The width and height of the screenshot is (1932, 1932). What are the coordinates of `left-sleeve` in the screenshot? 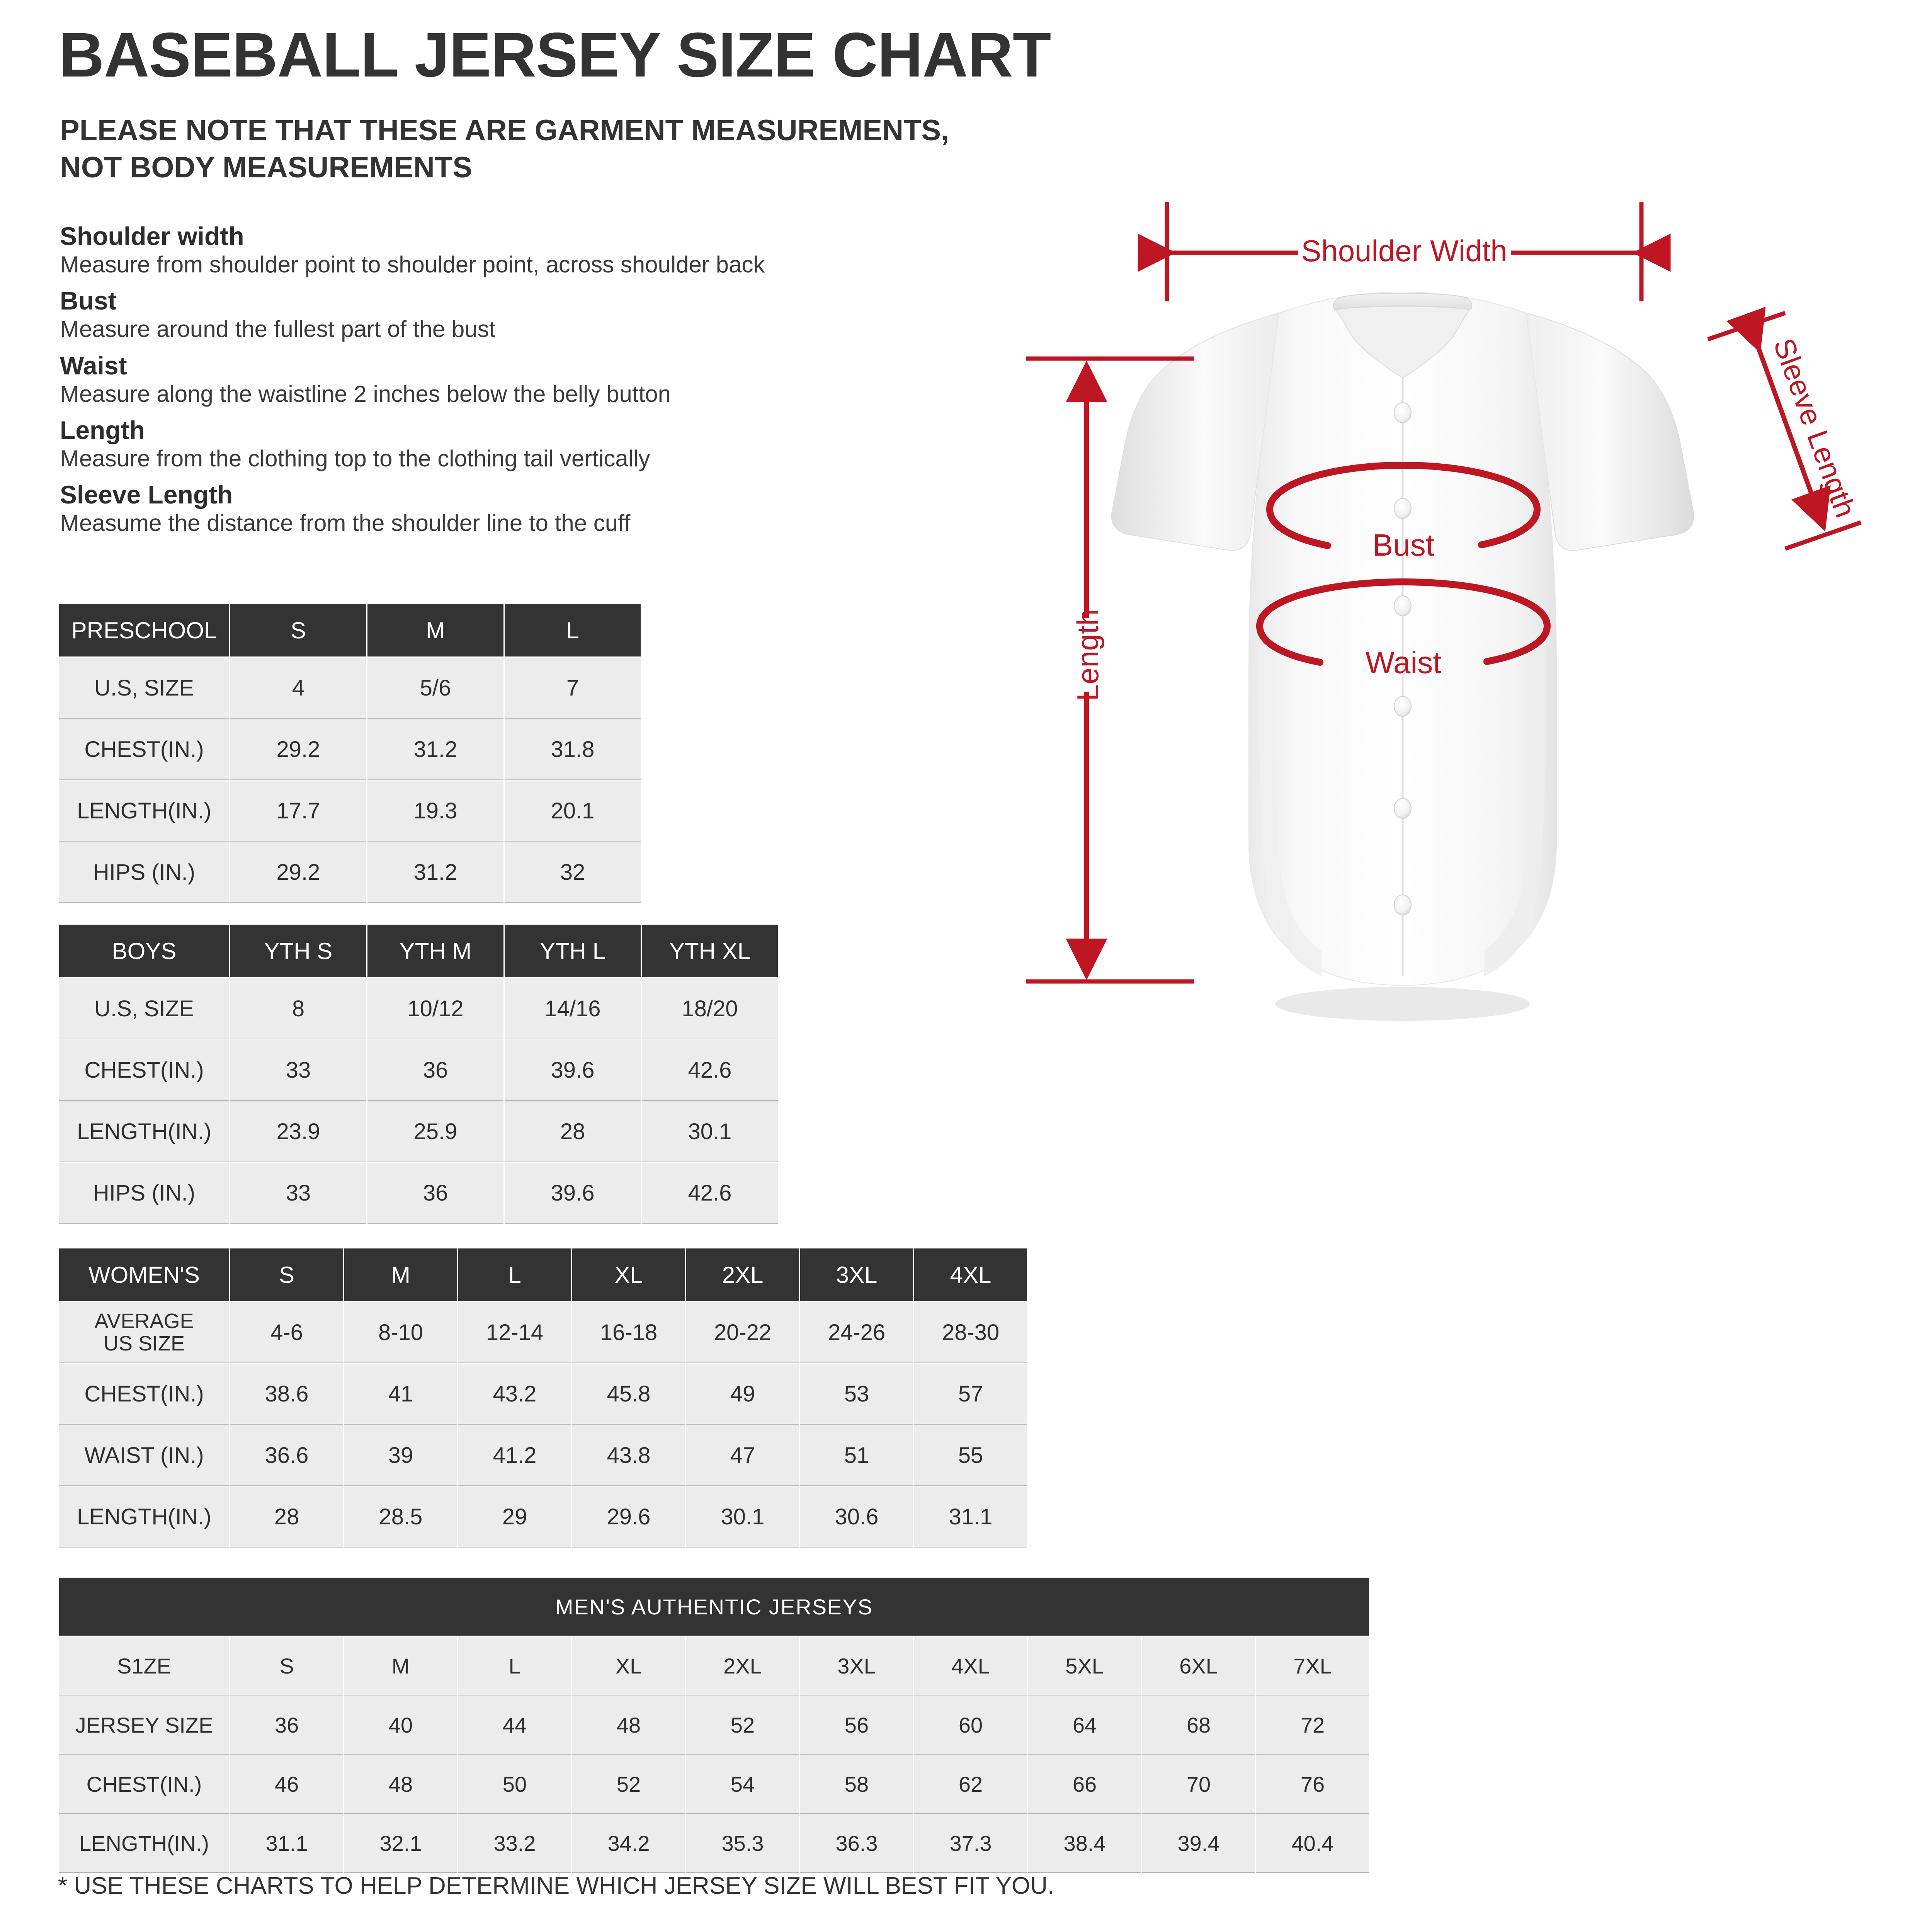 It's located at (1196, 432).